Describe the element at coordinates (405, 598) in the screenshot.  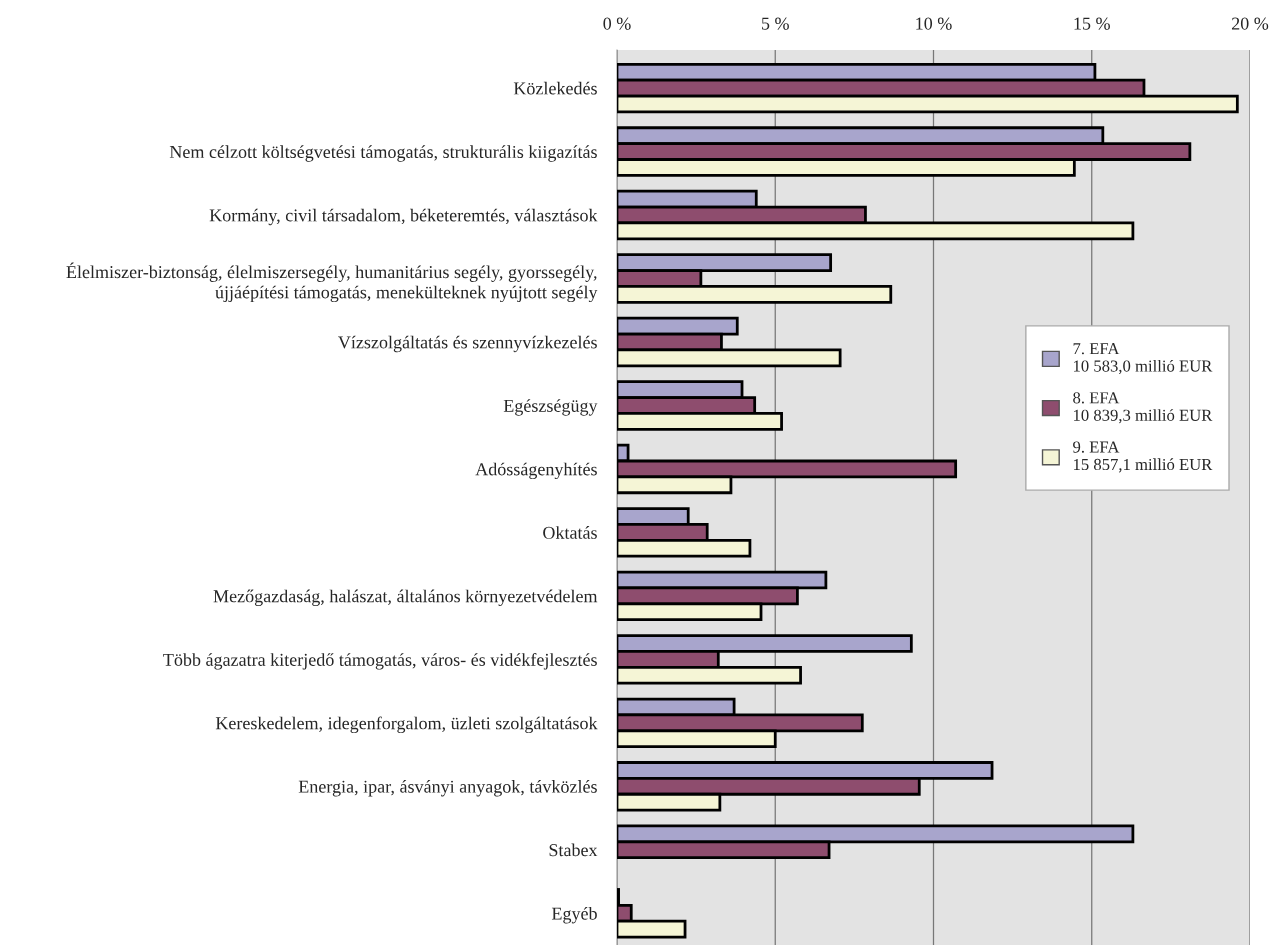
I see `y-tick-label: Mezőgazdaság, halászat, általános környezetvédelem` at that location.